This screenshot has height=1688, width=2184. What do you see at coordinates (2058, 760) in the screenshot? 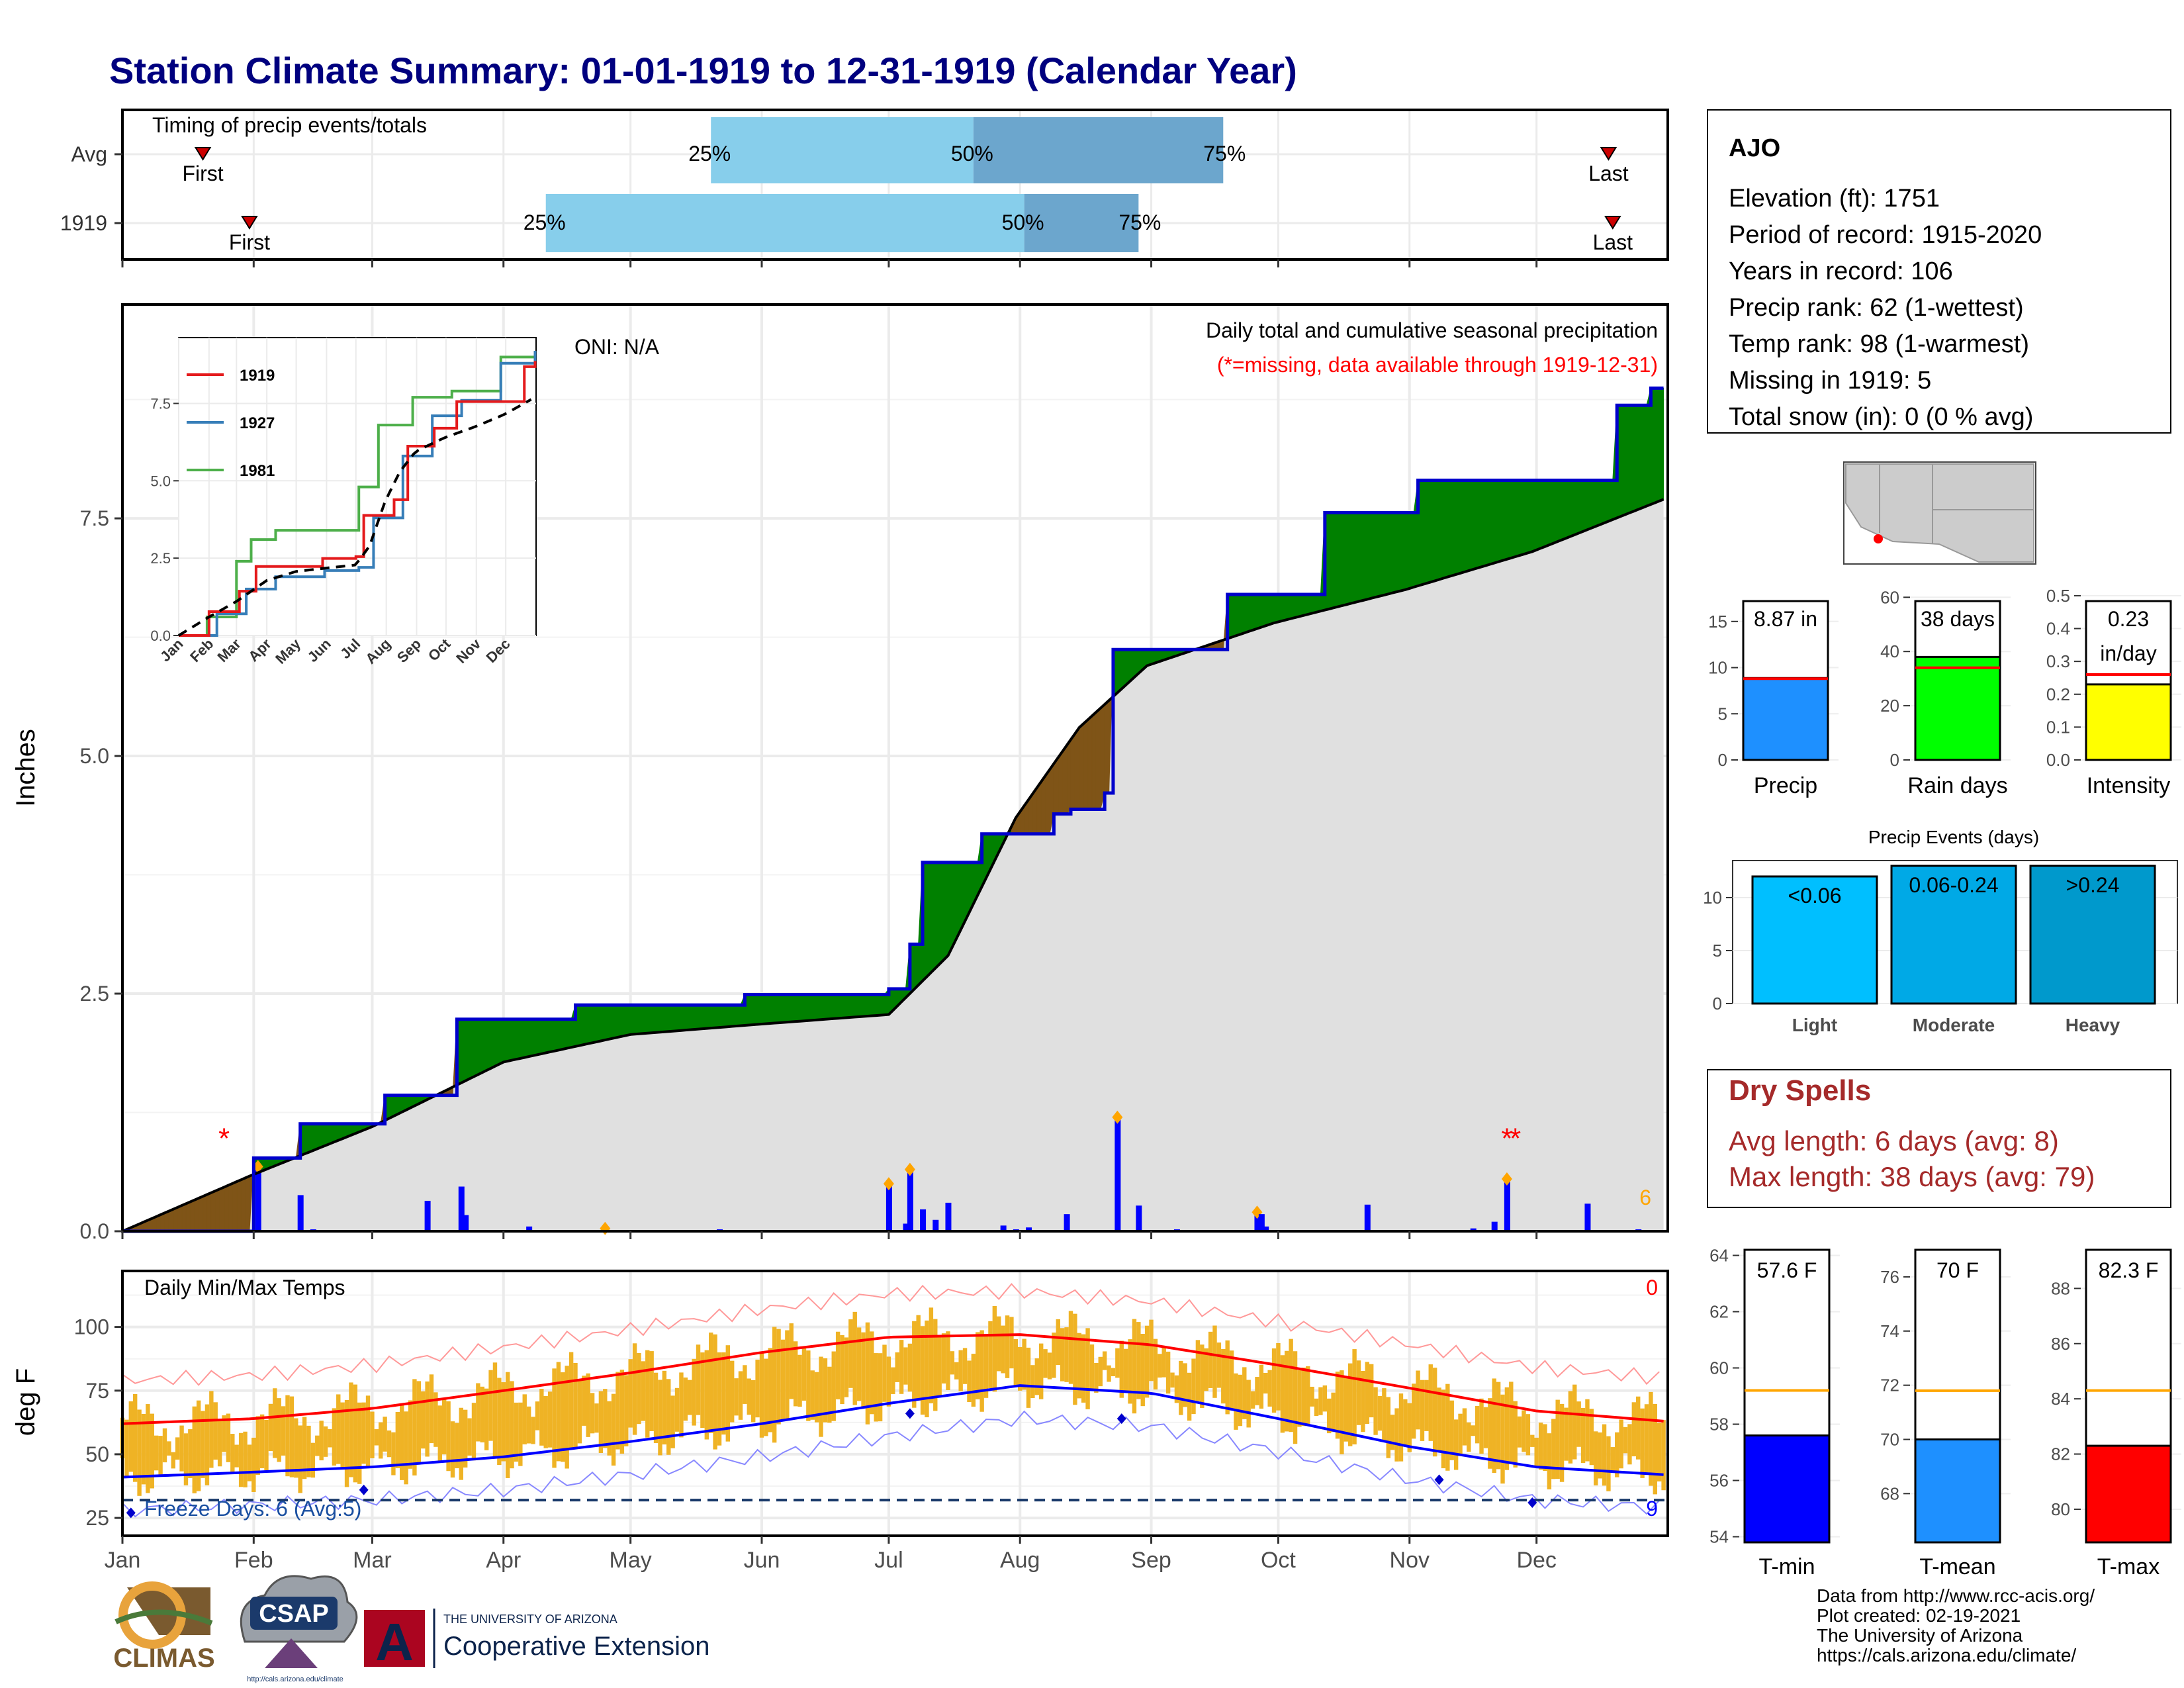
I see `summary-y-tick-label: 0.0` at bounding box center [2058, 760].